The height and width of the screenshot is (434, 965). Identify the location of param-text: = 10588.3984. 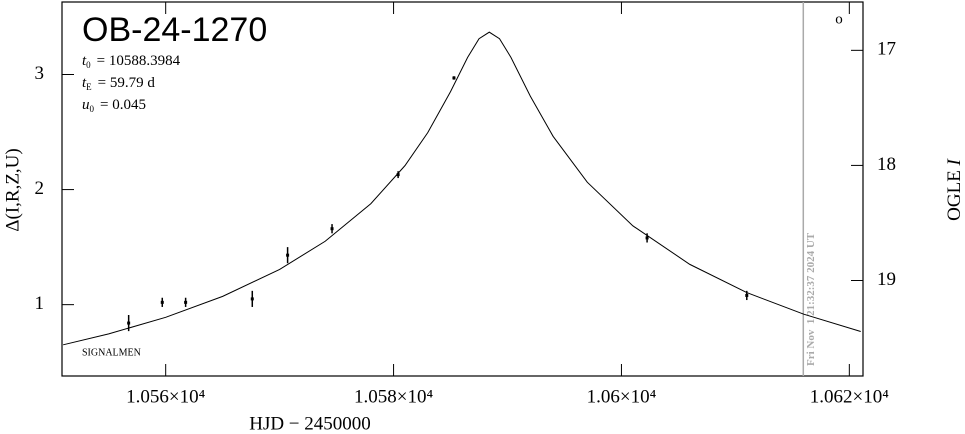
(139, 61).